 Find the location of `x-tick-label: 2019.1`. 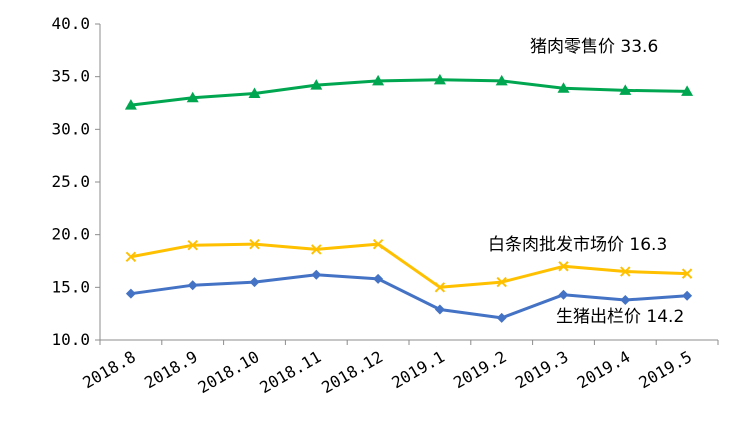

x-tick-label: 2019.1 is located at coordinates (418, 369).